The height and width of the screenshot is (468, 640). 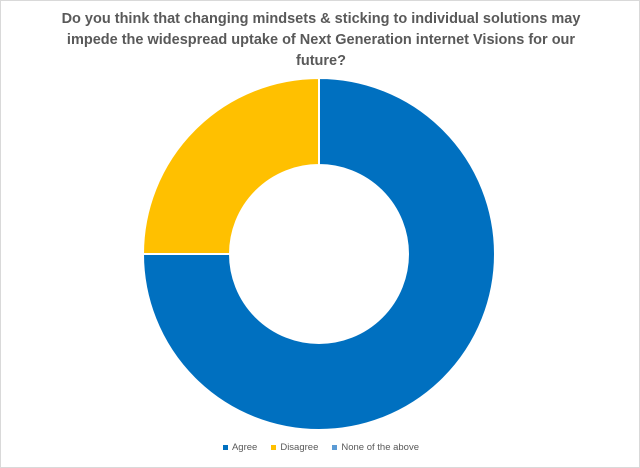 I want to click on legend-item-none-of-the-above: None of the above, so click(x=375, y=447).